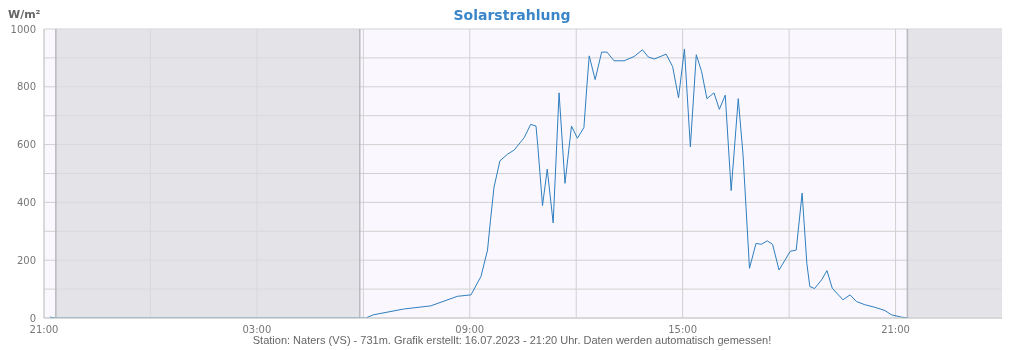 The width and height of the screenshot is (1024, 350). I want to click on y-tick-label: 0, so click(32, 318).